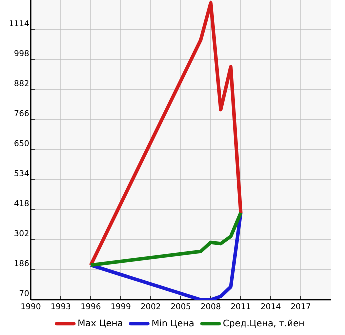 The width and height of the screenshot is (345, 335). I want to click on y-tick-label: 534, so click(22, 173).